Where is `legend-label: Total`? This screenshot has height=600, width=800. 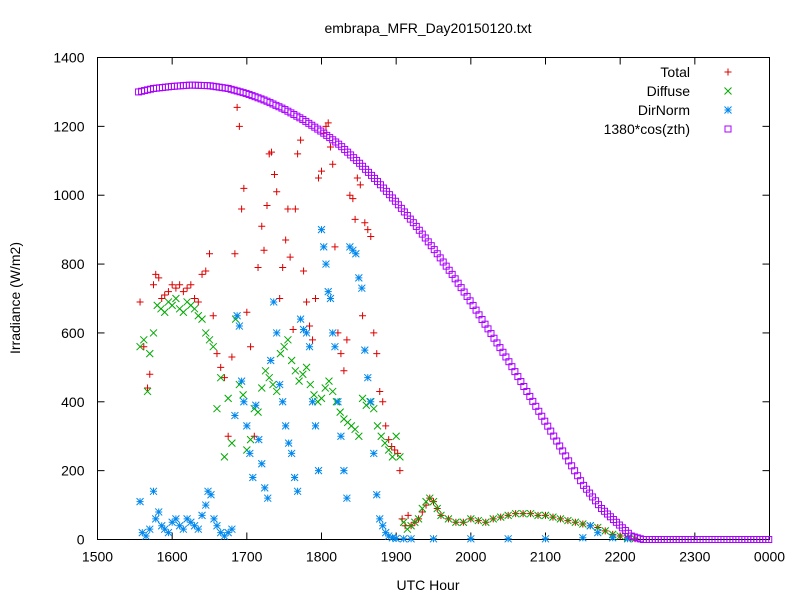
legend-label: Total is located at coordinates (675, 72).